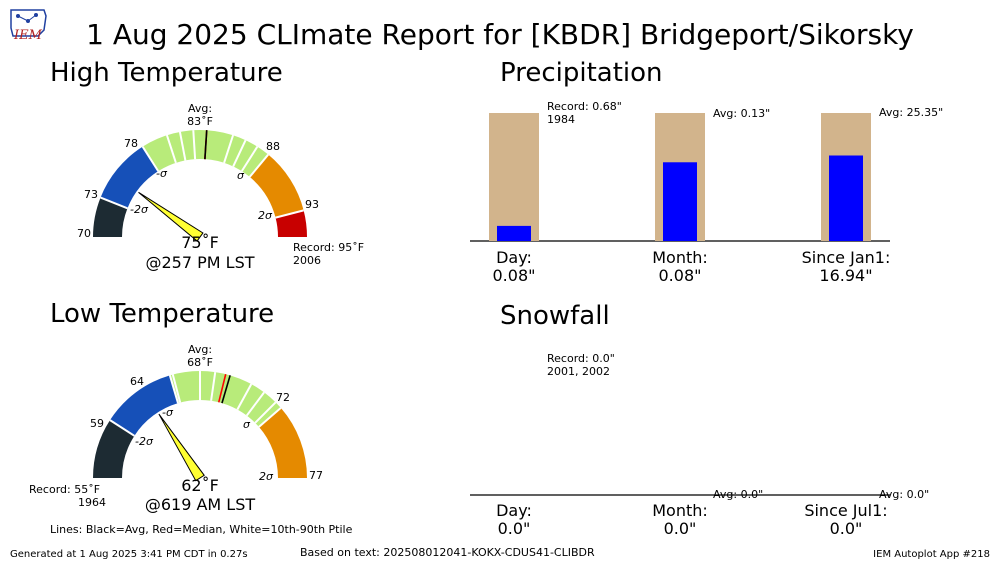 This screenshot has width=1000, height=563. I want to click on precip-month-avg: Avg: 0.13", so click(742, 113).